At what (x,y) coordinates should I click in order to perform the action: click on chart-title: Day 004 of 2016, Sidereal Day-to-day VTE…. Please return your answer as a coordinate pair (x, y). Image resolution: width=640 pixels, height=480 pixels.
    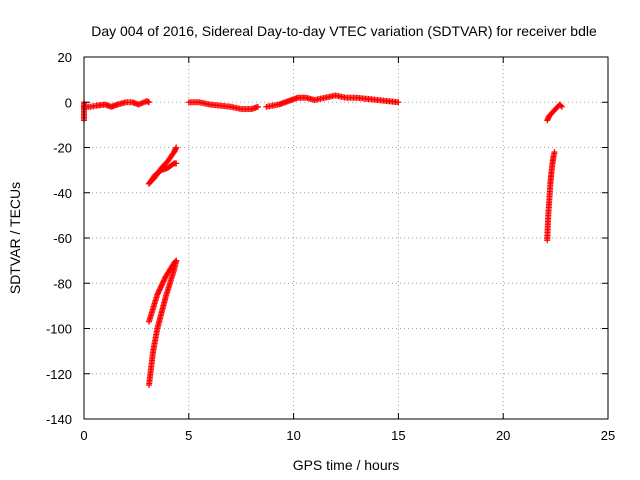
    Looking at the image, I should click on (344, 31).